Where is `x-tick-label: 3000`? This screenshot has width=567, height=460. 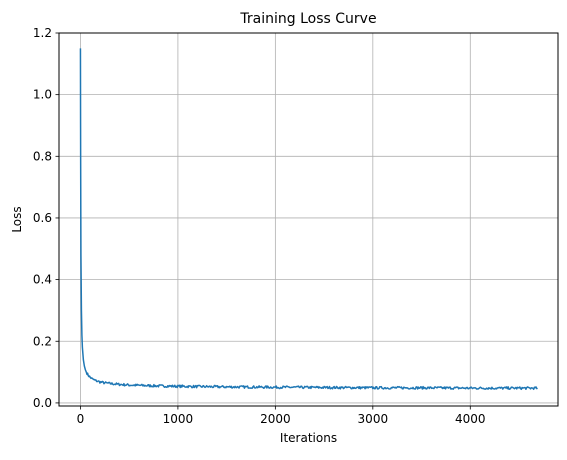 x-tick-label: 3000 is located at coordinates (373, 419).